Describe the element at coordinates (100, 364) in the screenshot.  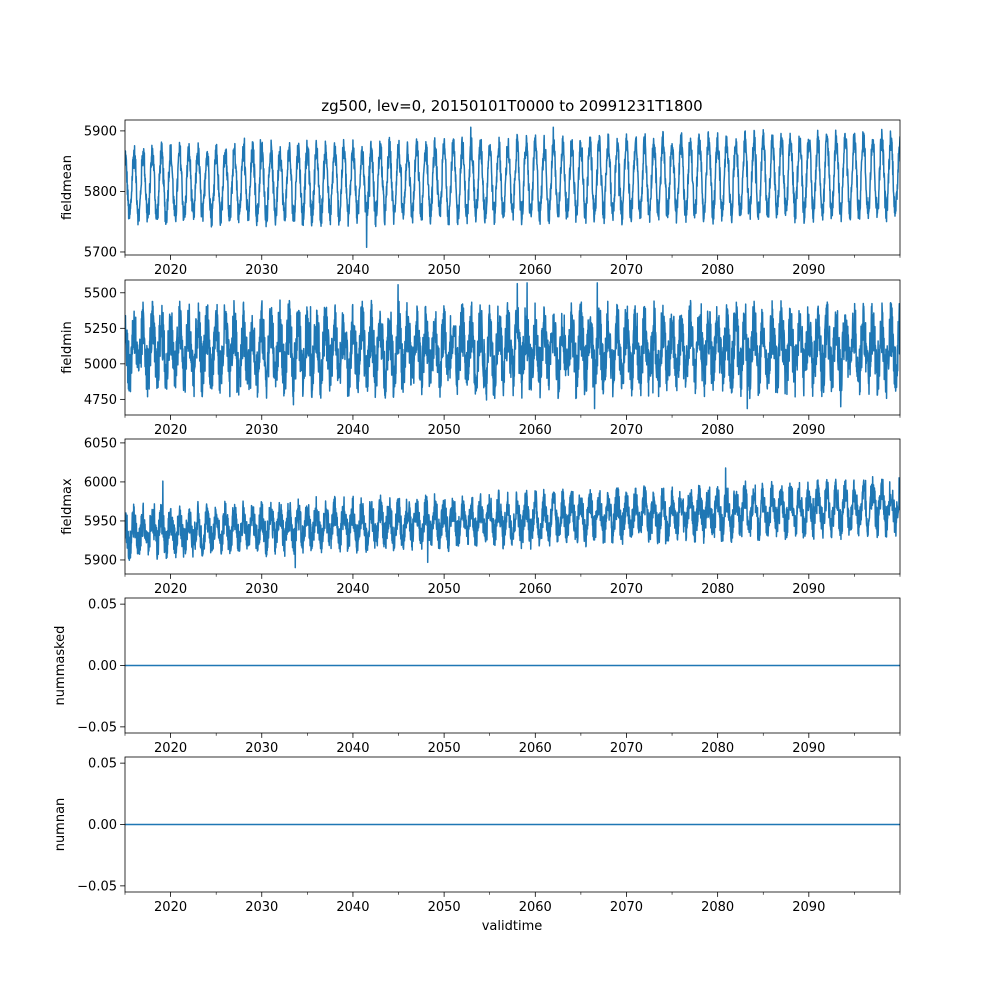
I see `y-tick-label: 5000` at that location.